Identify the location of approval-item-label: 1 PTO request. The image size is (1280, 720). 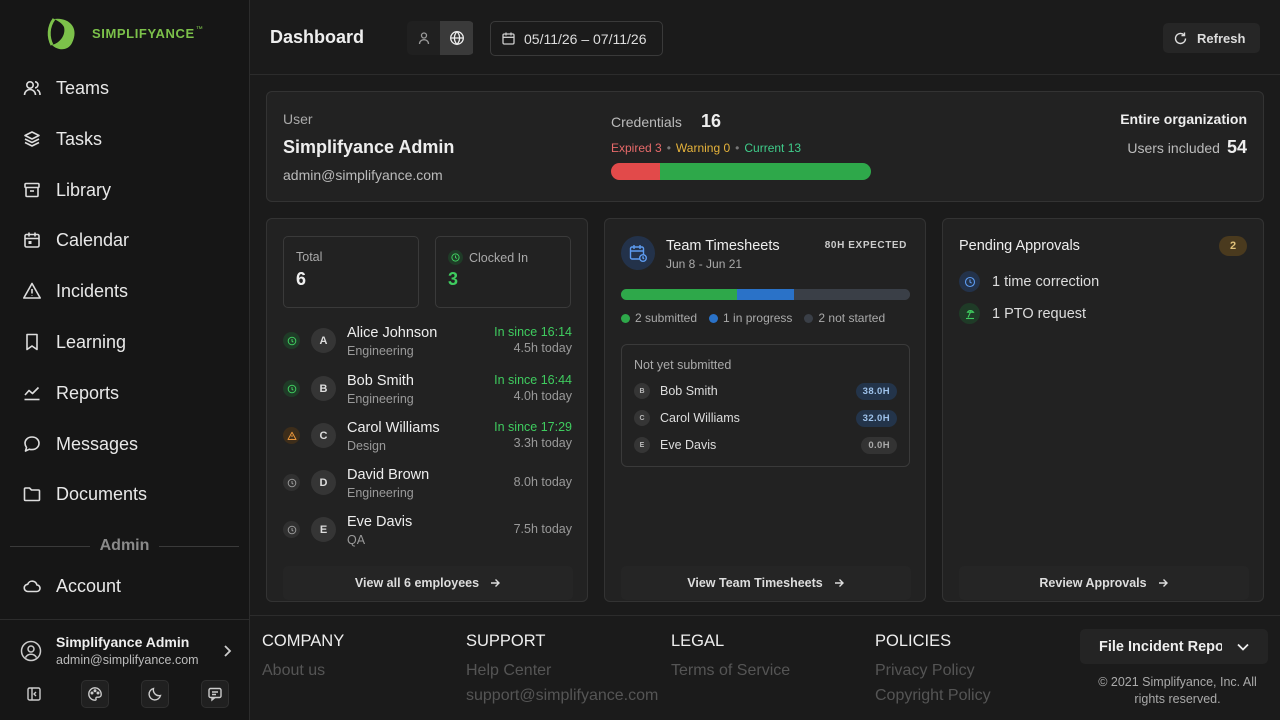
(1039, 313).